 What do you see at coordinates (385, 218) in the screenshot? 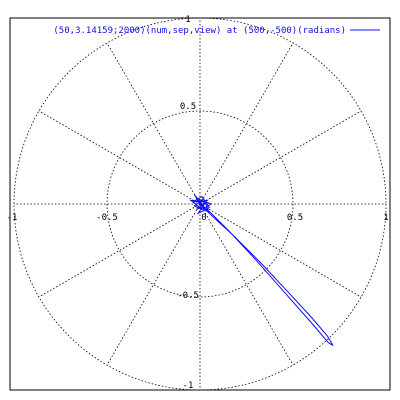
I see `x-tick-label: 1` at bounding box center [385, 218].